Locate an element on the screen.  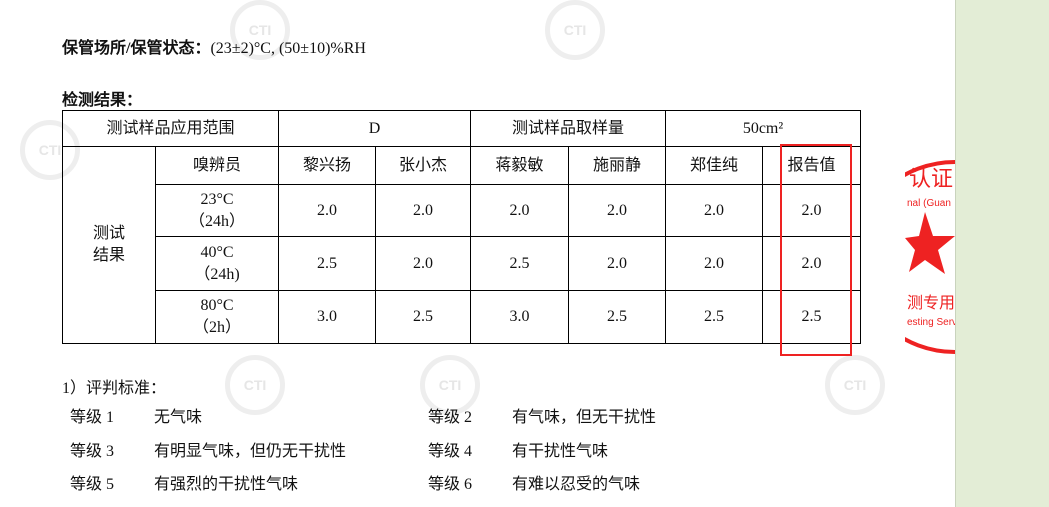
grade-desc: 有强烈的干扰性气味 is located at coordinates (226, 484).